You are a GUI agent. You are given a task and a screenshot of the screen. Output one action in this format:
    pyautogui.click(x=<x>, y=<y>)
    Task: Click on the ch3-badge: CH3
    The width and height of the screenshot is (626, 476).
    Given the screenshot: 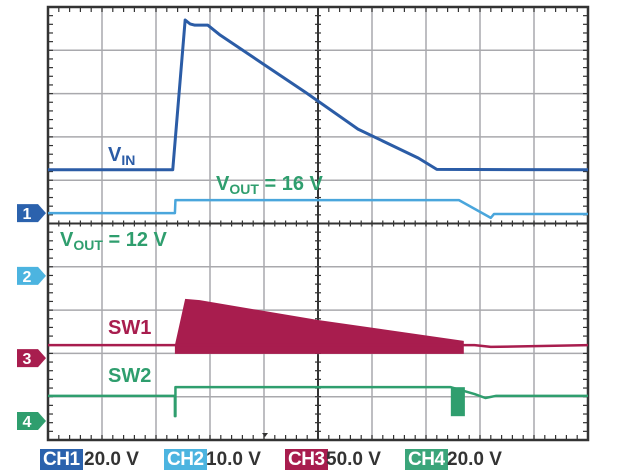 What is the action you would take?
    pyautogui.click(x=306, y=459)
    